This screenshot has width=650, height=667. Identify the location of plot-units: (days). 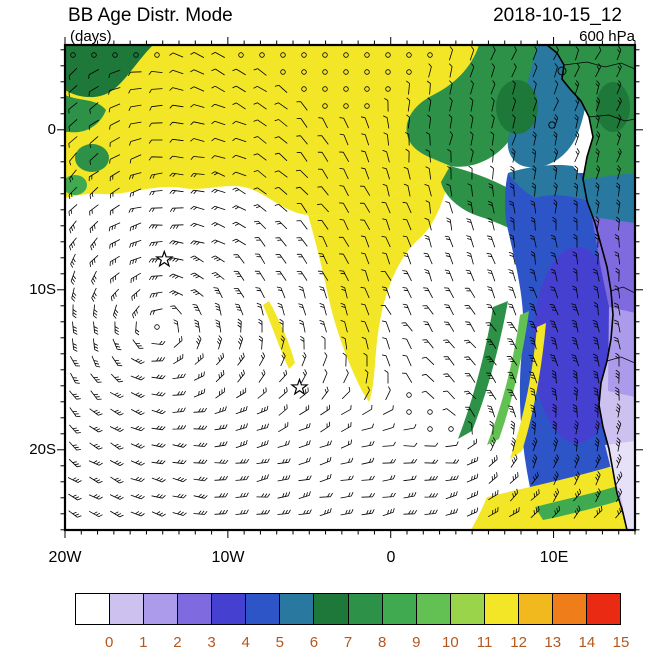
(91, 36).